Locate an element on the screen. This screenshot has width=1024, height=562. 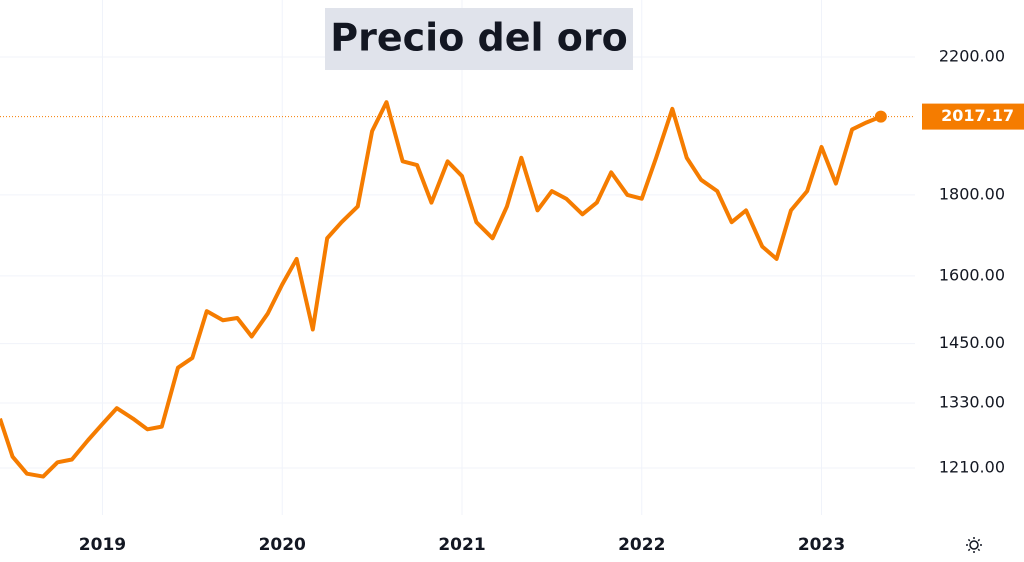
title-box is located at coordinates (479, 39).